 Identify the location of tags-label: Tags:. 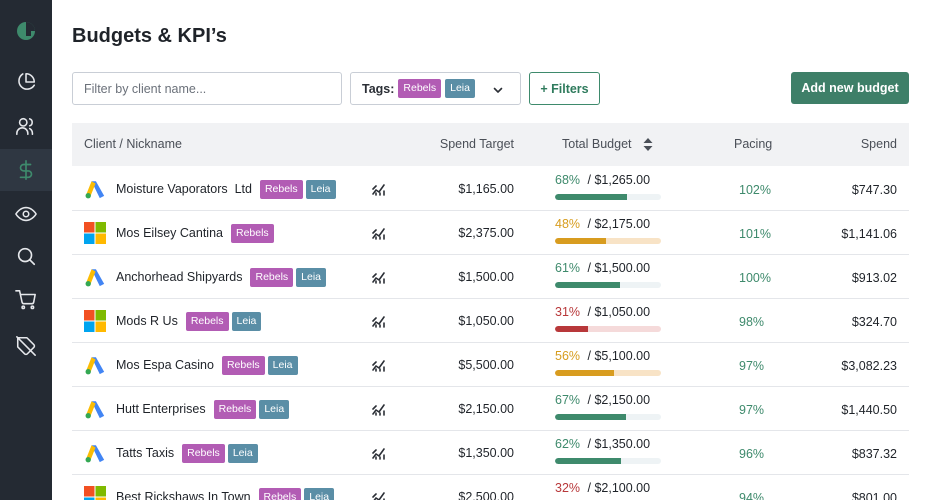
(378, 88).